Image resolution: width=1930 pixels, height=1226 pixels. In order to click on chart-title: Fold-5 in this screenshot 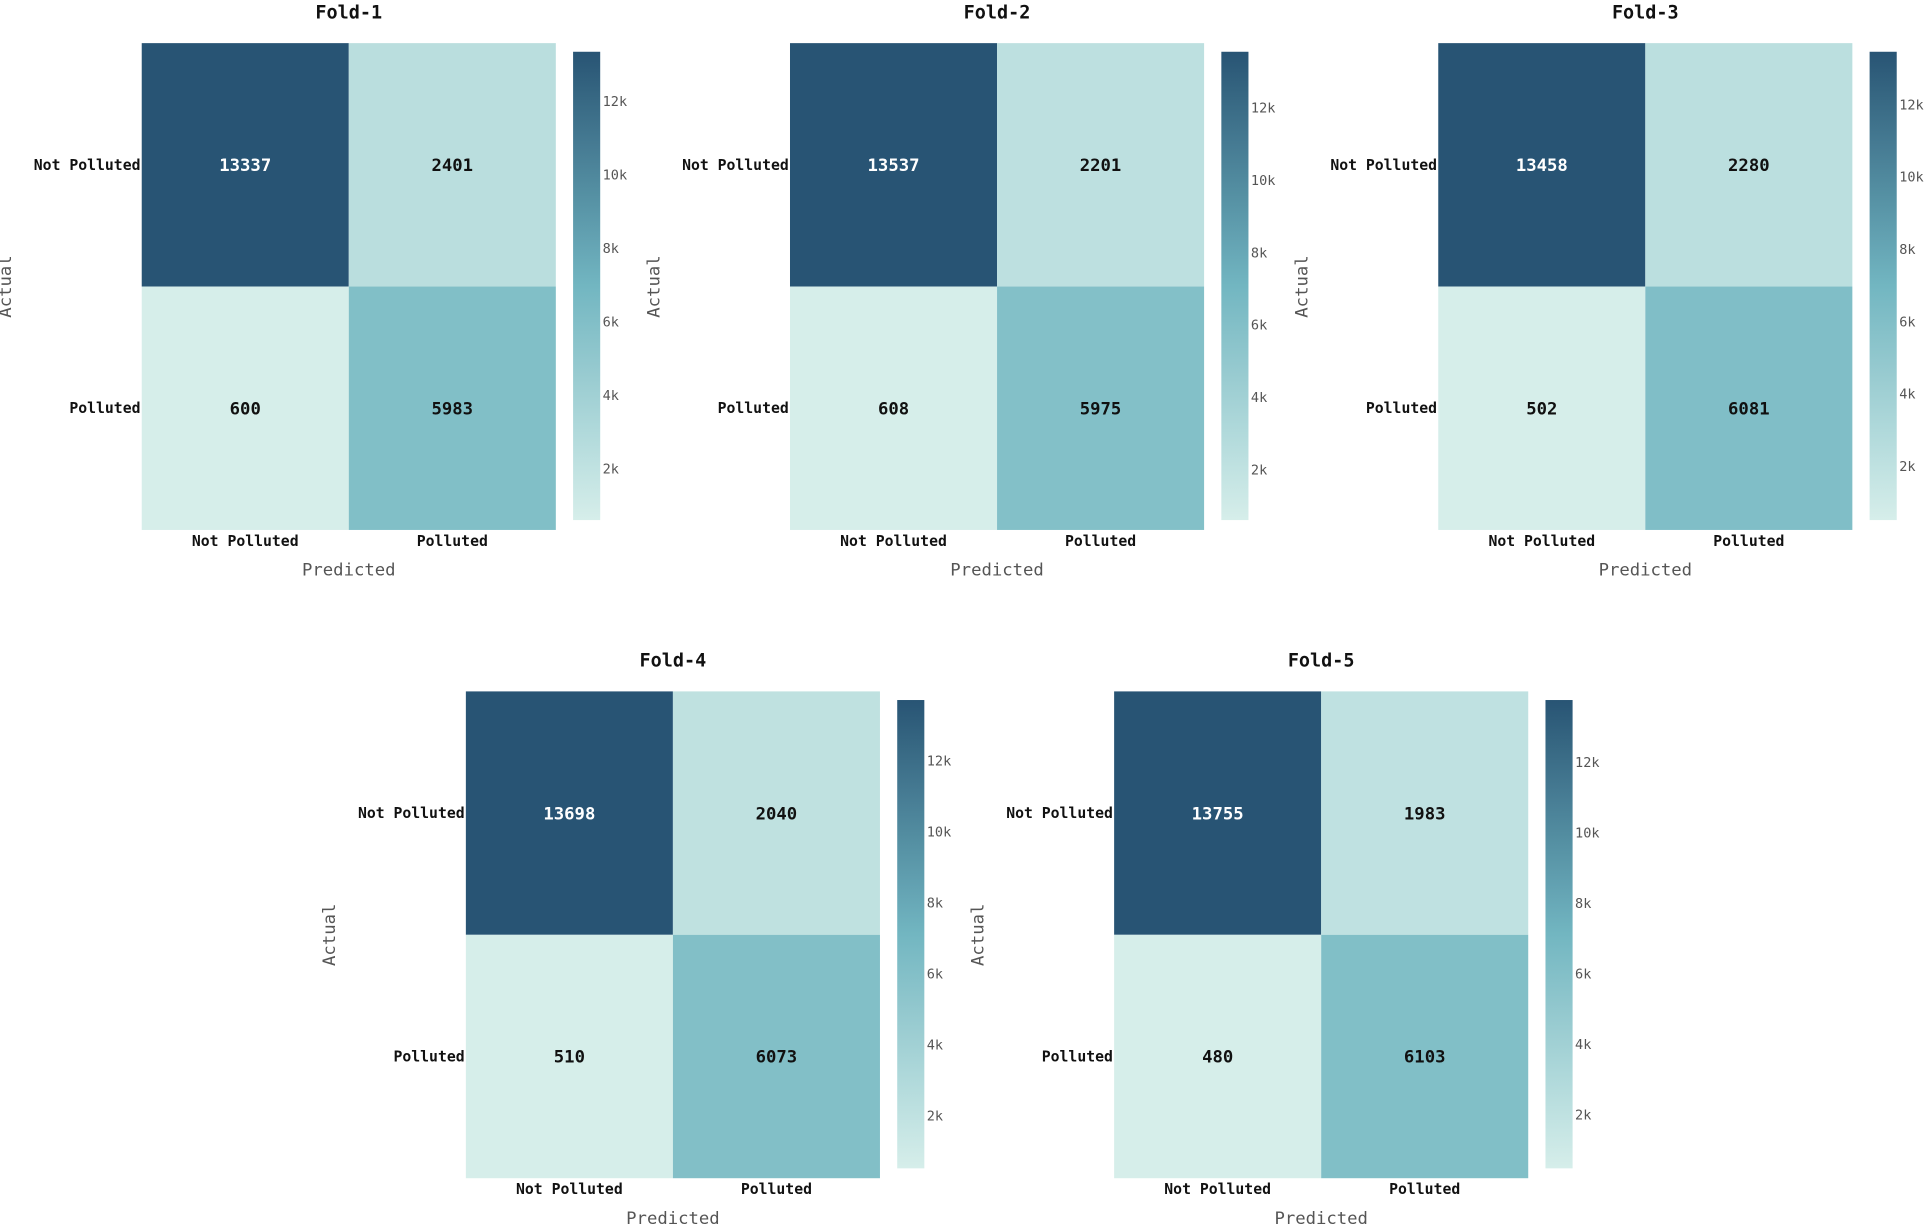, I will do `click(1321, 661)`.